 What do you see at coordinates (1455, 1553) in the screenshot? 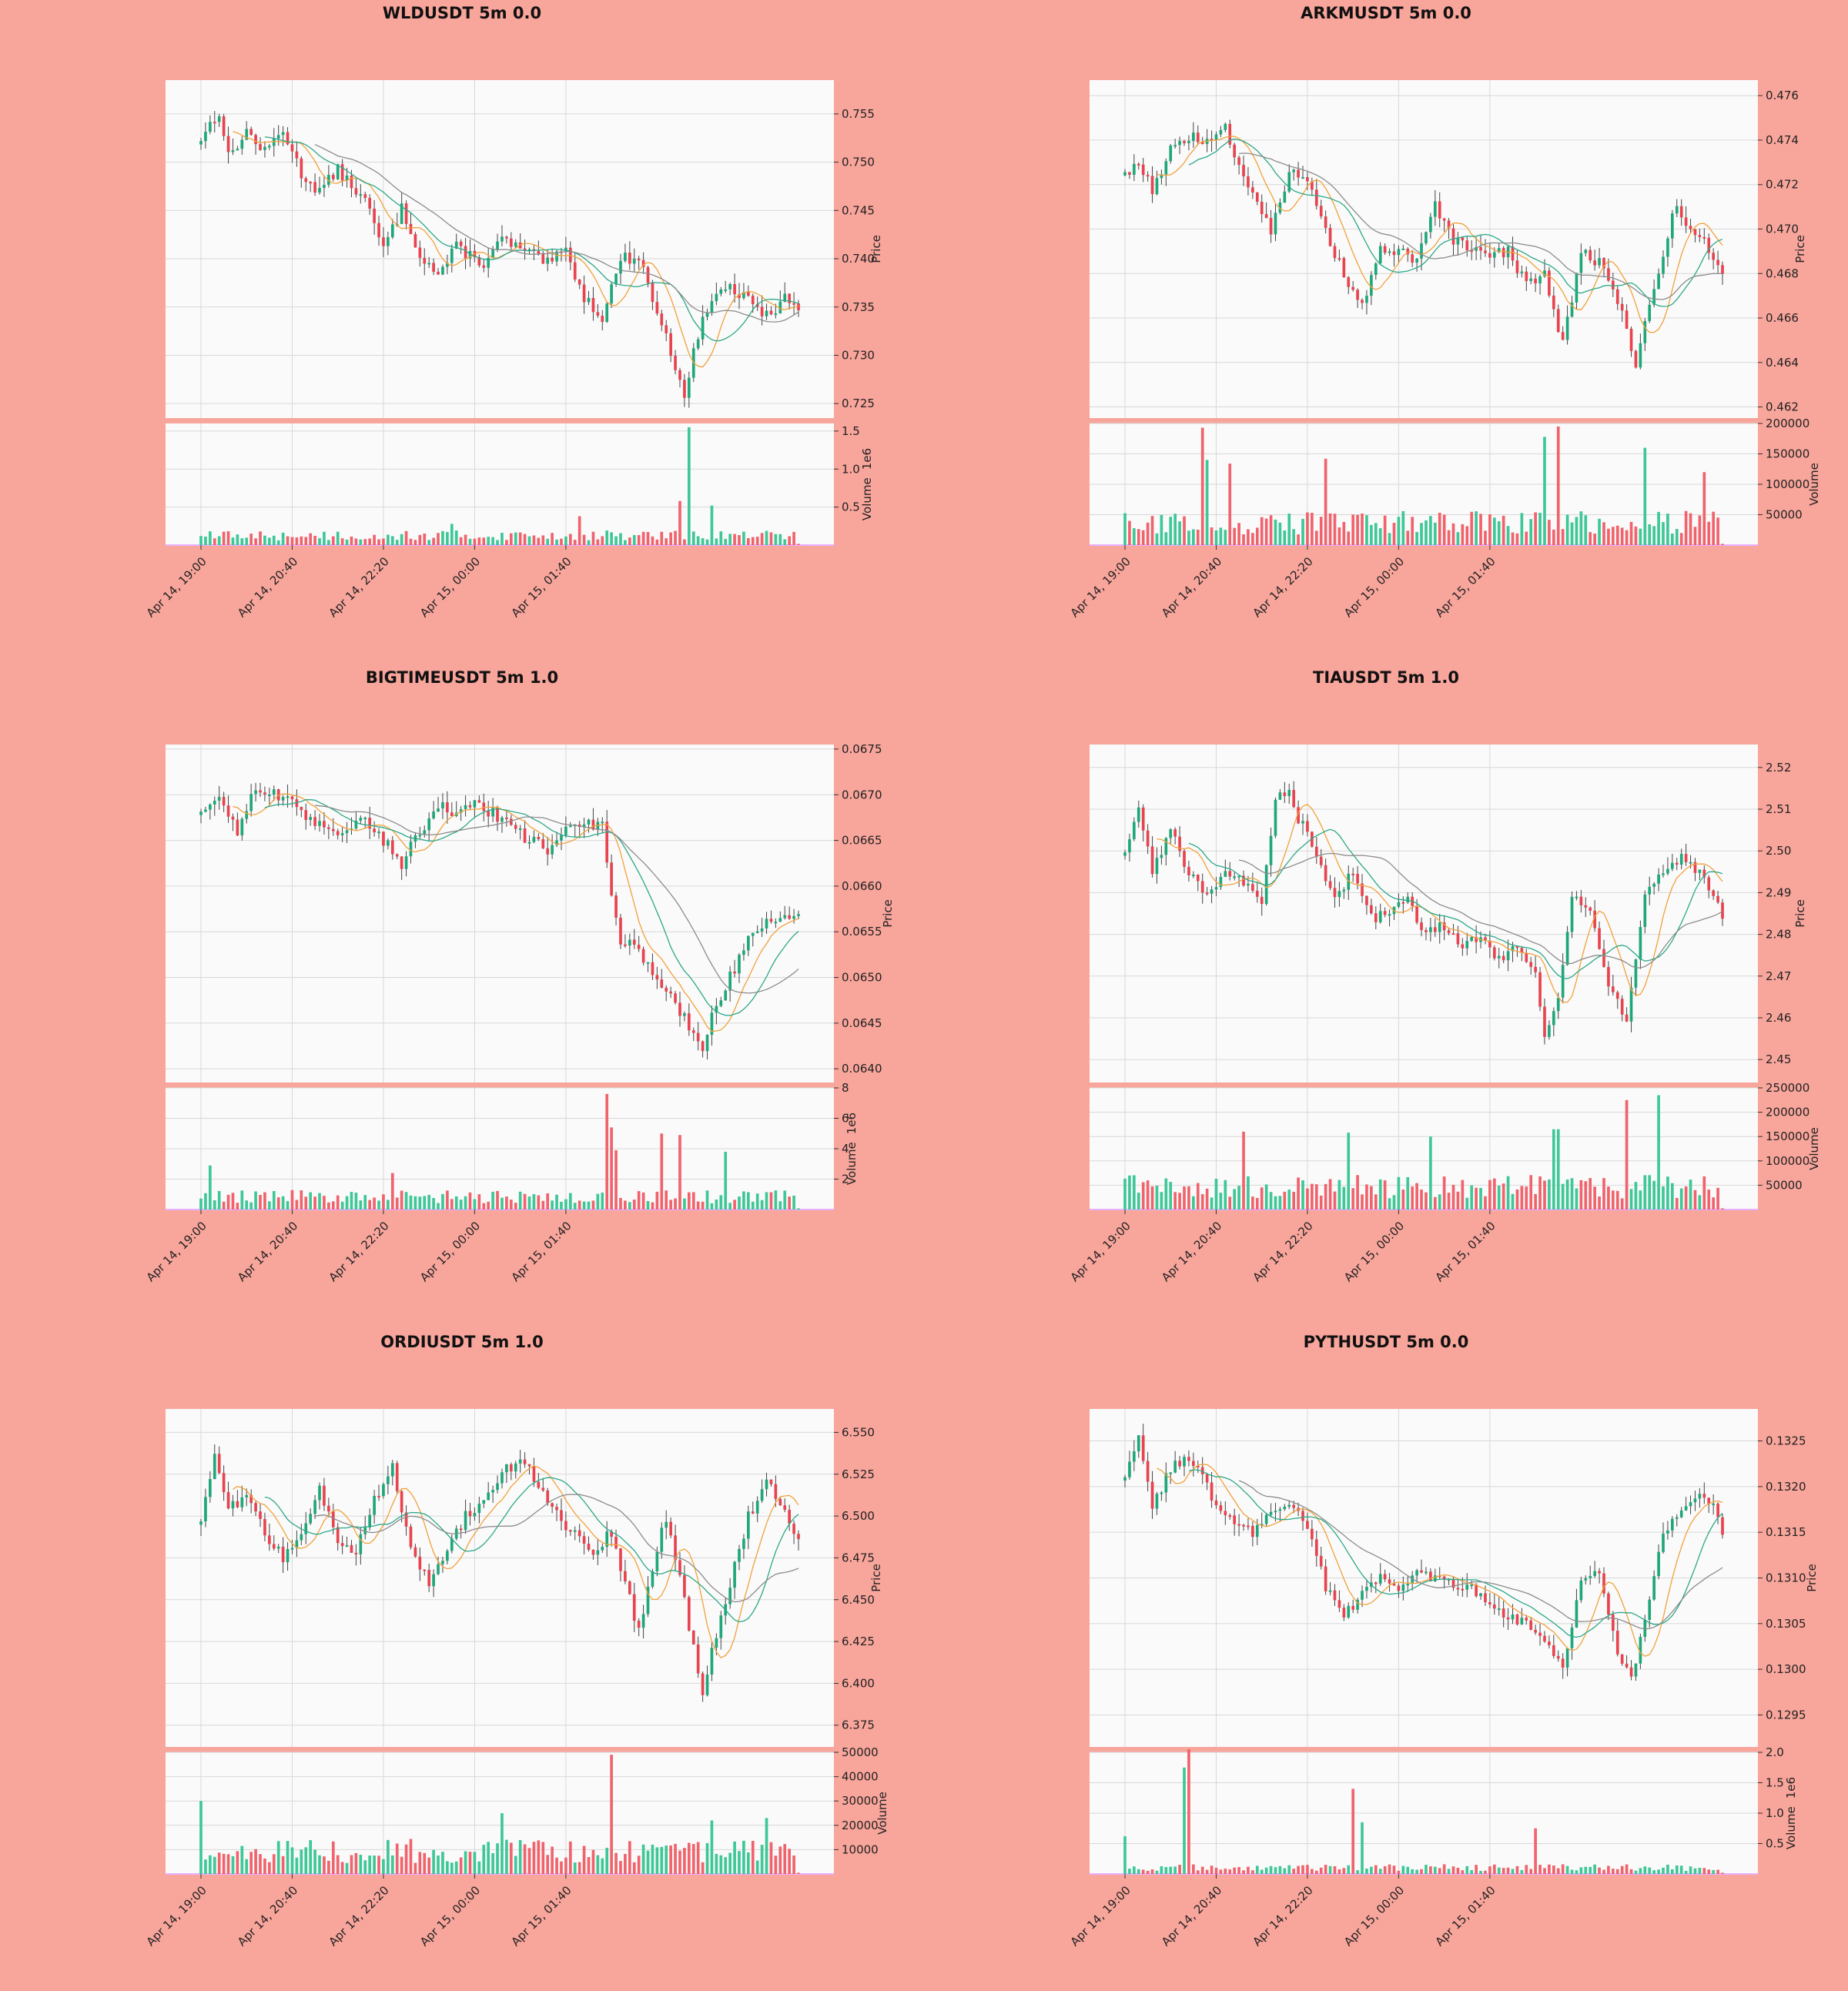
I see `moving-average-line` at bounding box center [1455, 1553].